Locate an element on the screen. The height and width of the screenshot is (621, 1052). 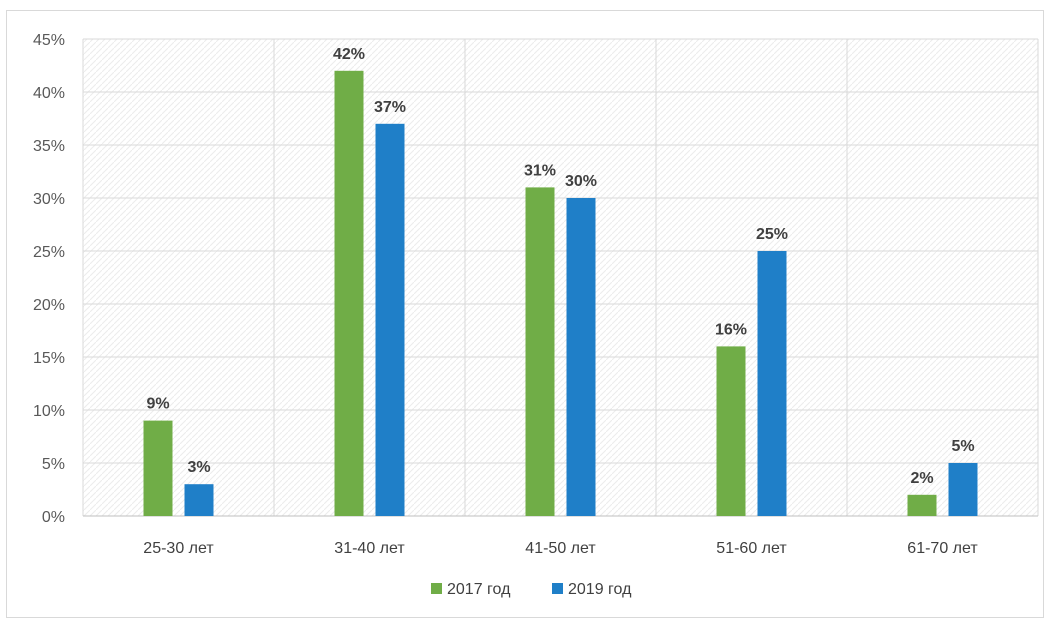
y-tick-label: 0% is located at coordinates (53, 517).